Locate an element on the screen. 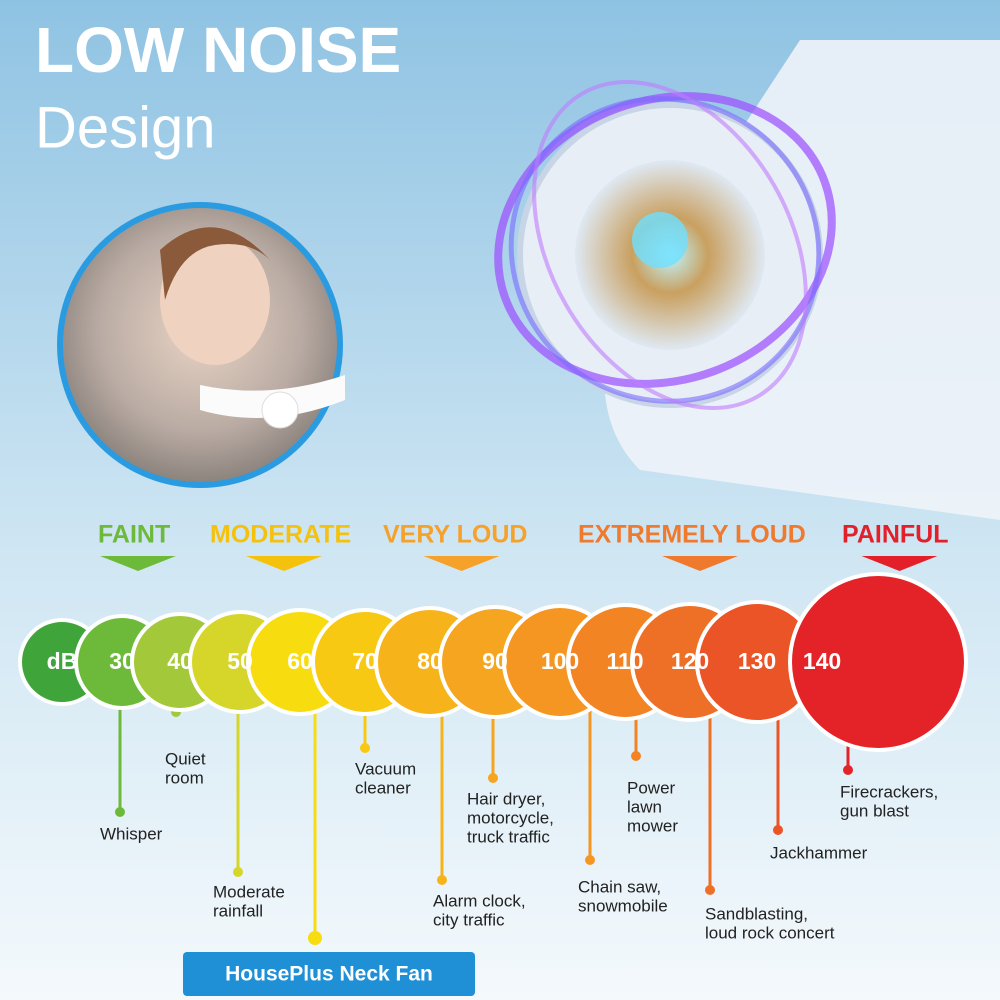 The image size is (1000, 1000). source-label: Sandblasting, is located at coordinates (756, 913).